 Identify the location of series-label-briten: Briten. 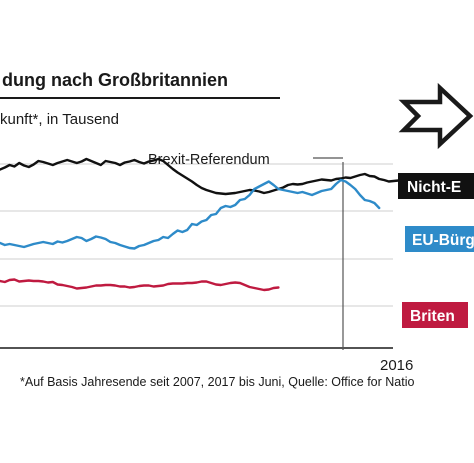
(435, 315).